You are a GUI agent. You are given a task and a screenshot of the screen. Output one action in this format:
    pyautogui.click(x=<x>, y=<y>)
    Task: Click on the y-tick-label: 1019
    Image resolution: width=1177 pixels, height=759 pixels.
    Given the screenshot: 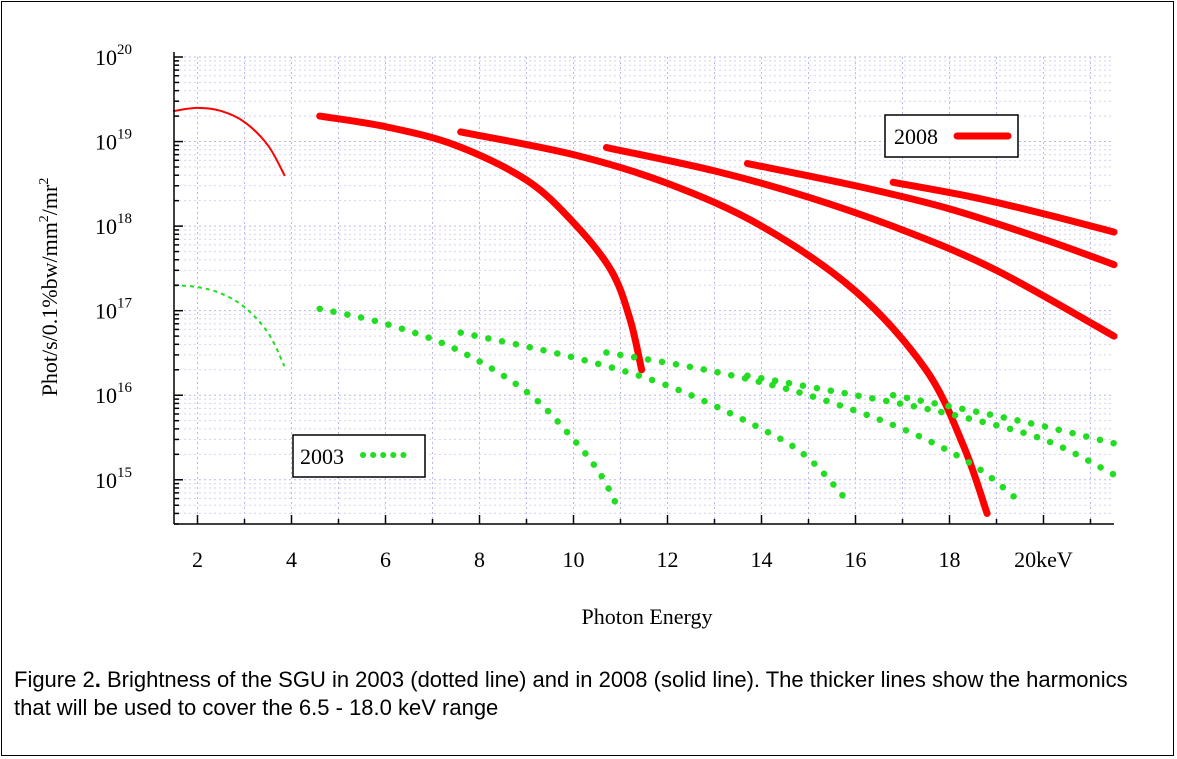 What is the action you would take?
    pyautogui.click(x=113, y=141)
    